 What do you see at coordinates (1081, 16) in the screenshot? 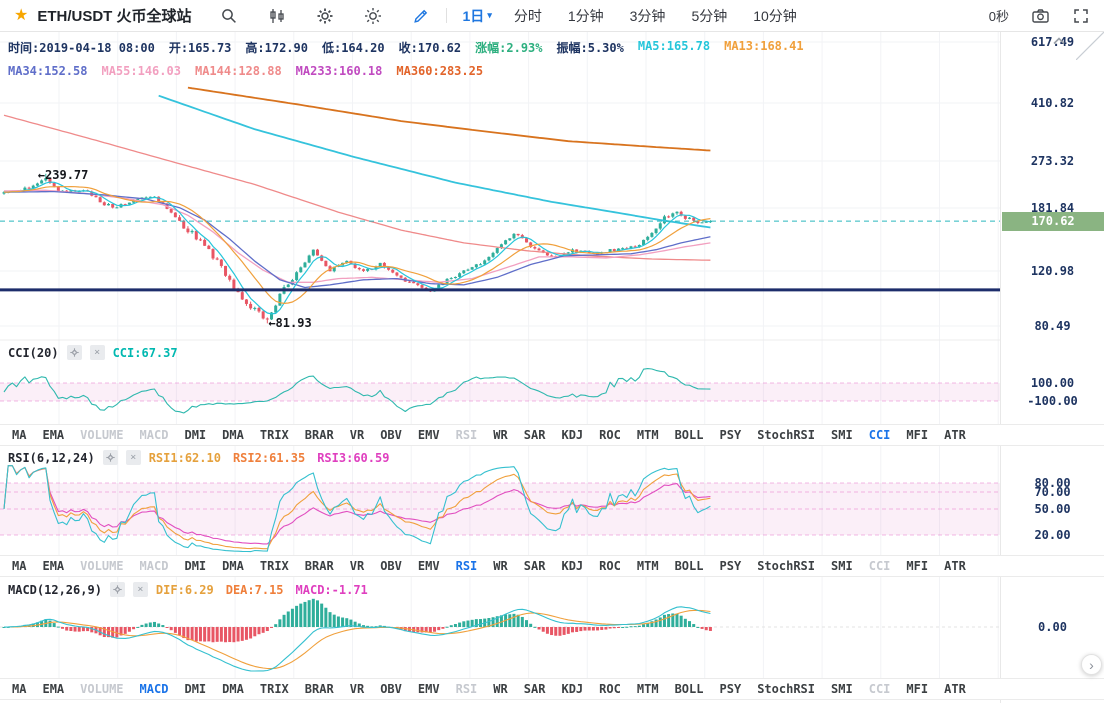
I see `fullscreen-icon` at bounding box center [1081, 16].